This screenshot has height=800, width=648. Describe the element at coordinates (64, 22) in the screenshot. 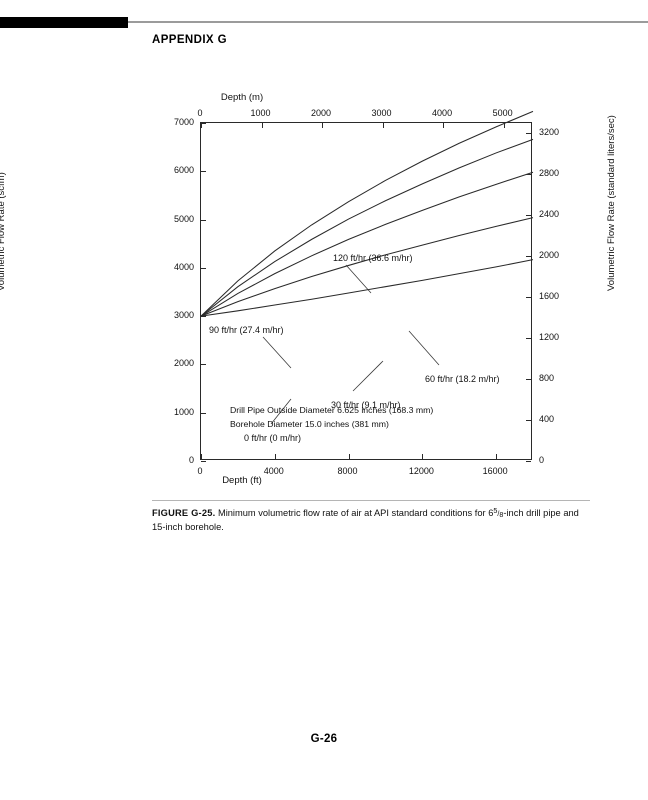

I see `running-head-bar` at that location.